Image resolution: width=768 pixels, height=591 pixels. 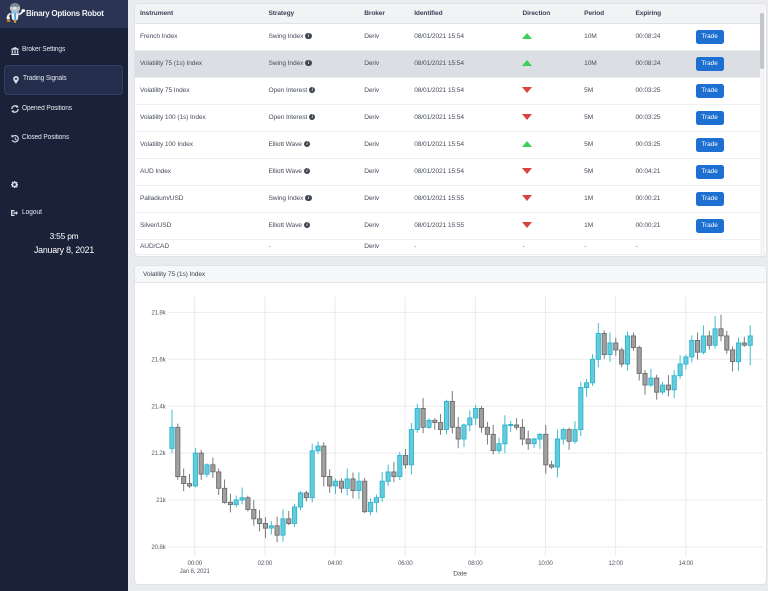 I want to click on svg-text: 08:00, so click(x=475, y=563).